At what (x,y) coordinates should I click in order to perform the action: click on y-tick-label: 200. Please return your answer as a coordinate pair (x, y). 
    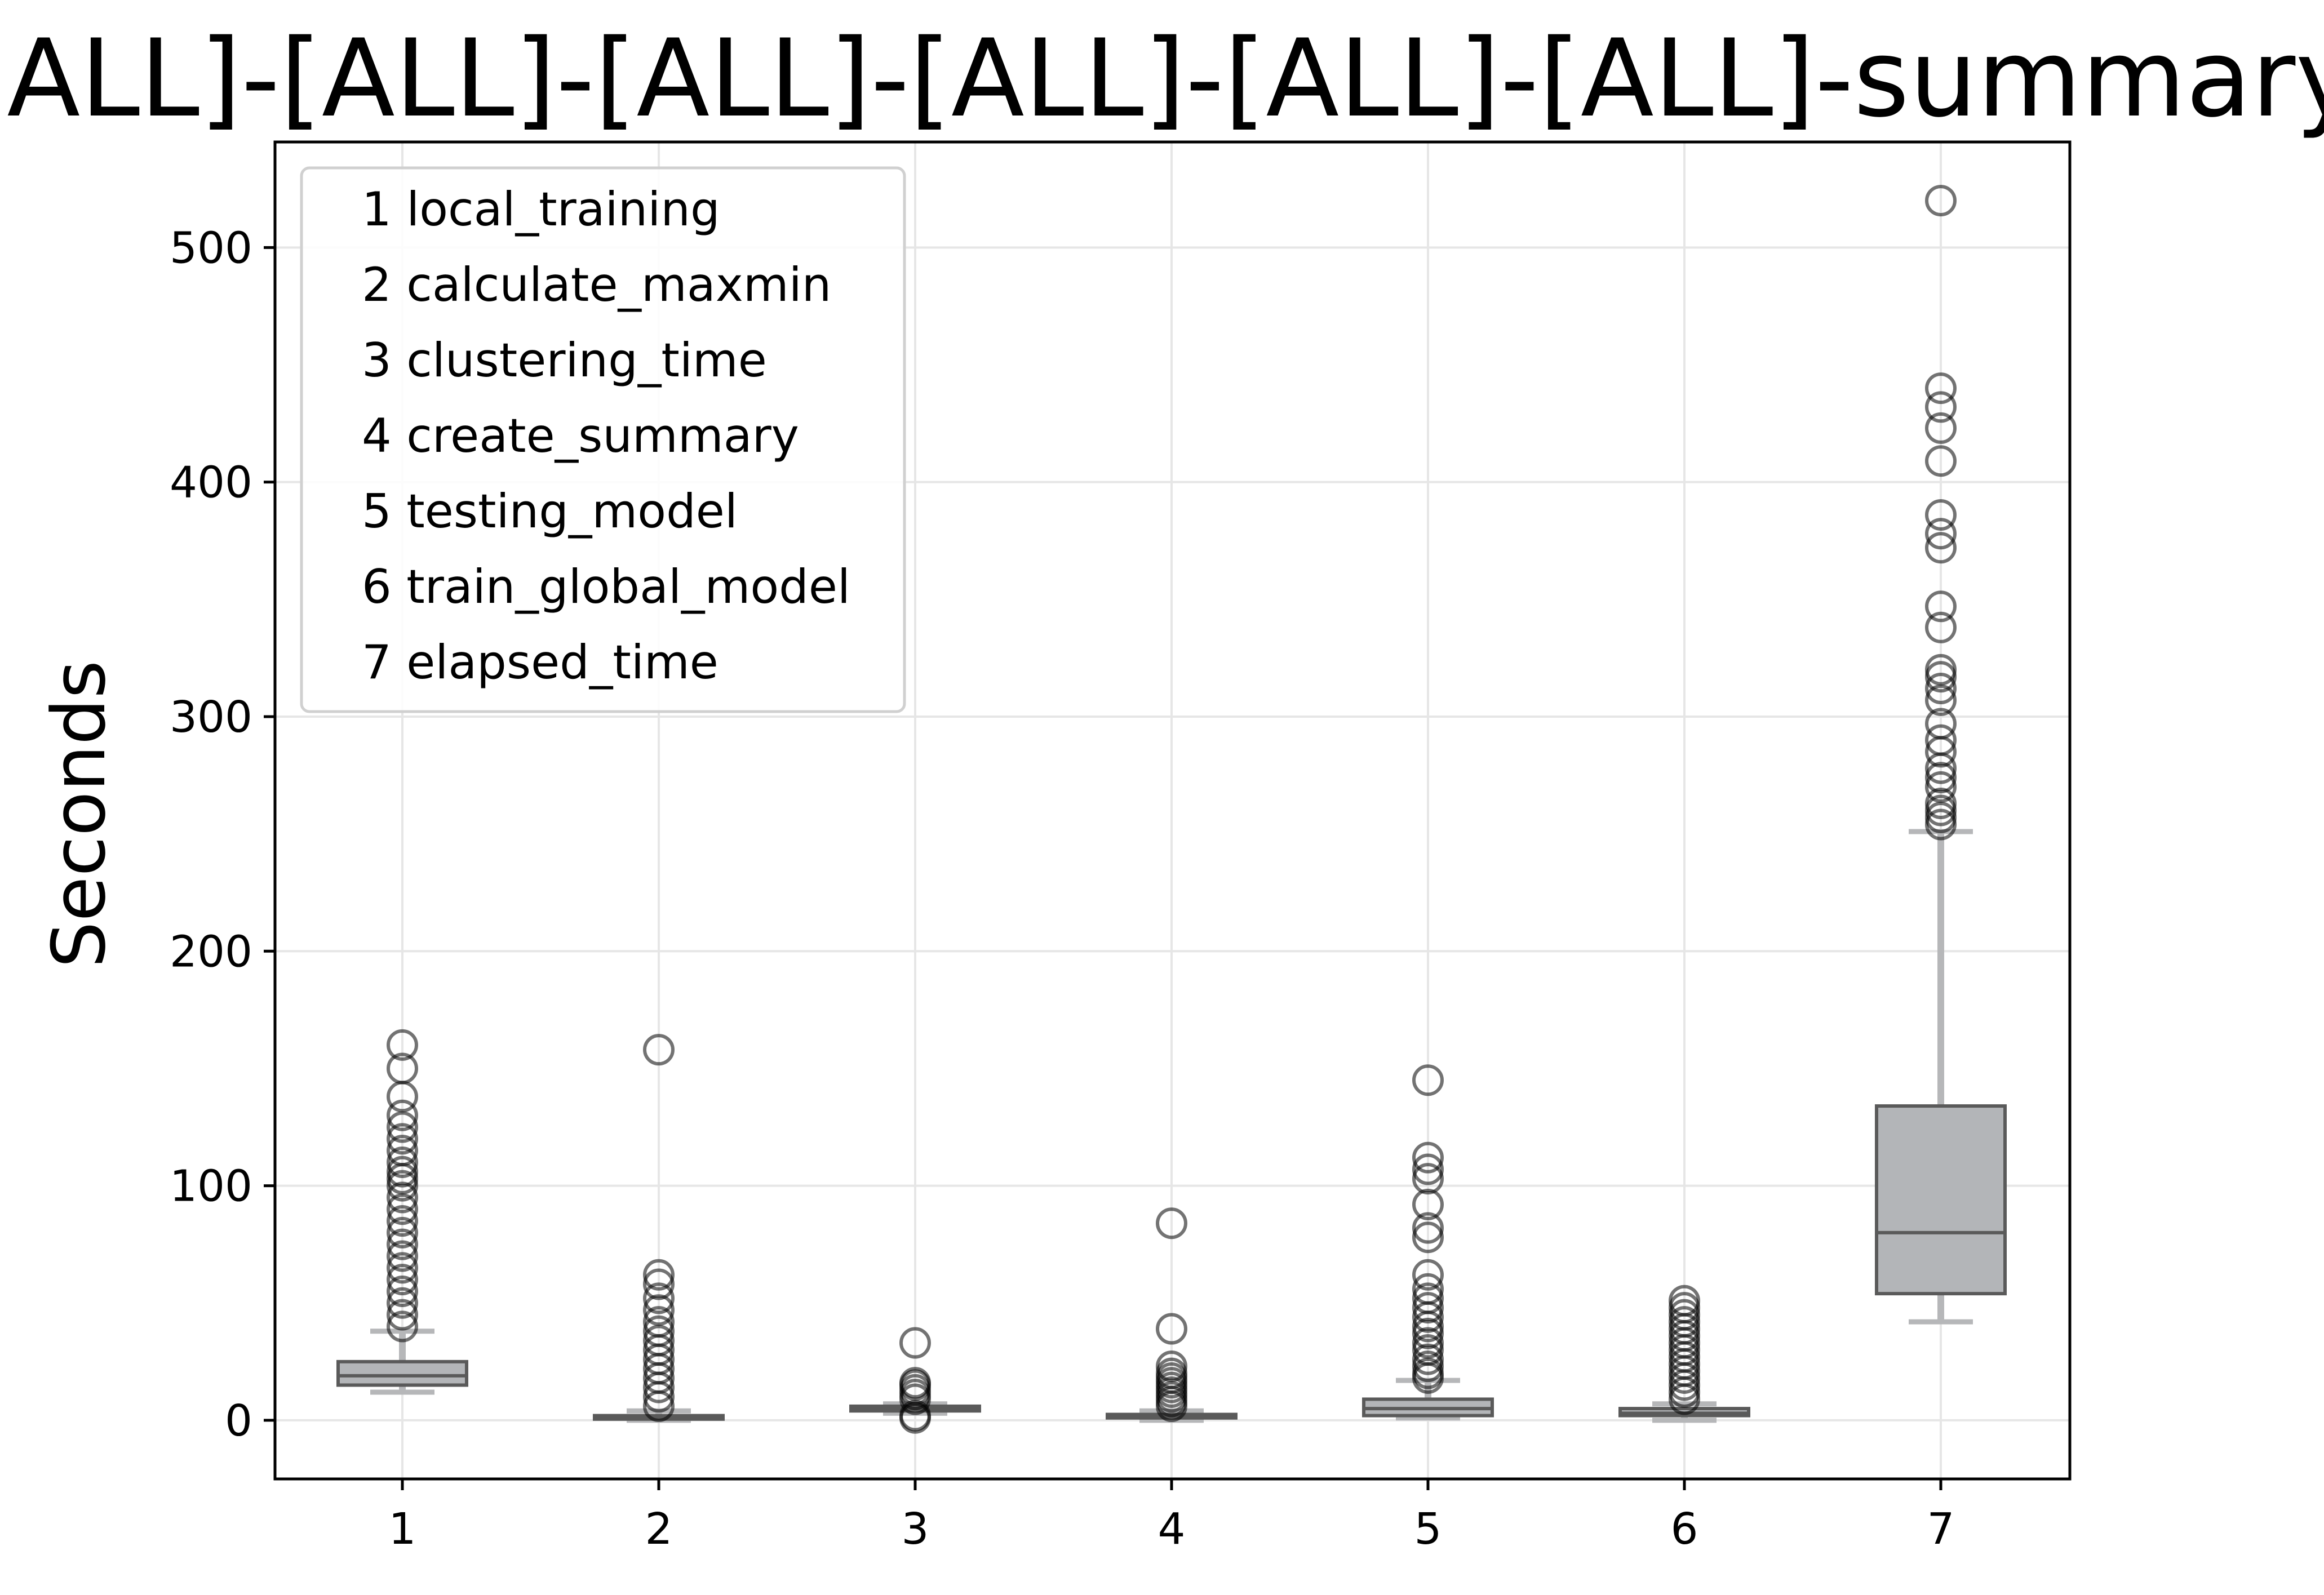
    Looking at the image, I should click on (211, 952).